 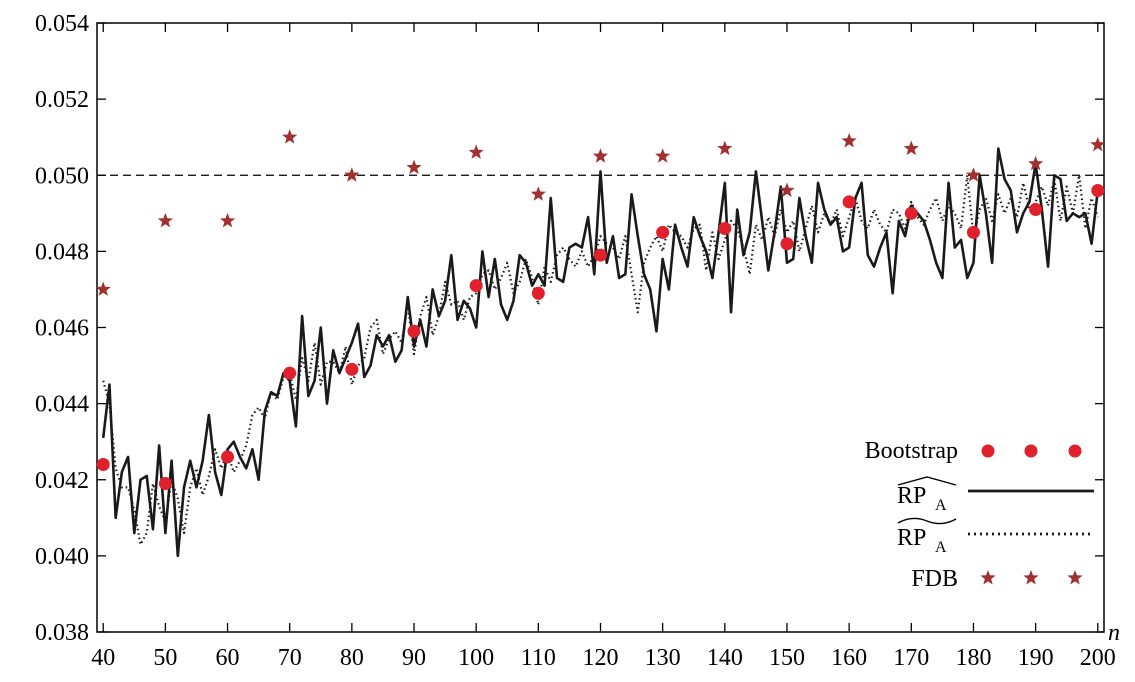 I want to click on y-tick-label: 0.046, so click(x=62, y=329).